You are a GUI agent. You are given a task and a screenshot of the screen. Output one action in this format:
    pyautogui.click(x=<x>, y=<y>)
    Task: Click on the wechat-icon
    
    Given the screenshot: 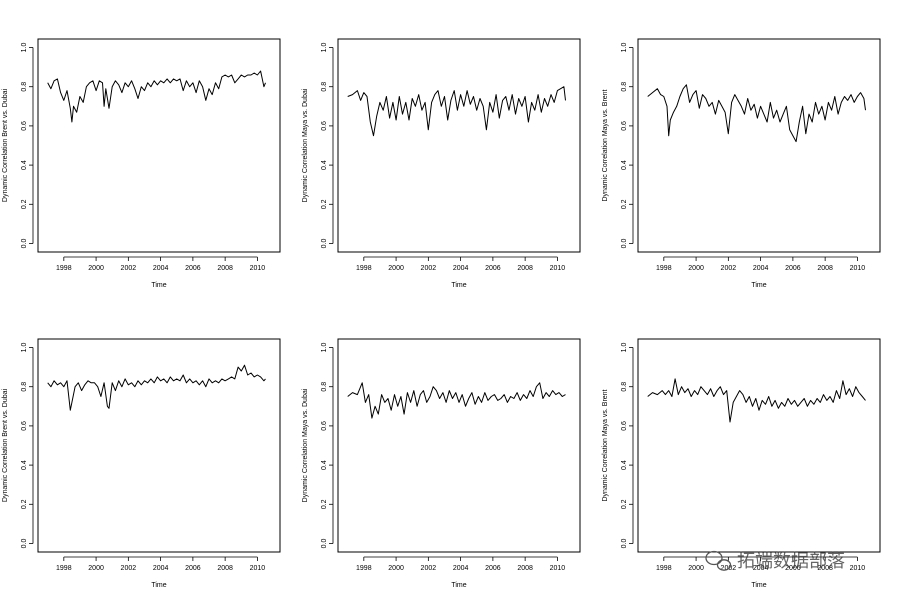 What is the action you would take?
    pyautogui.click(x=718, y=560)
    